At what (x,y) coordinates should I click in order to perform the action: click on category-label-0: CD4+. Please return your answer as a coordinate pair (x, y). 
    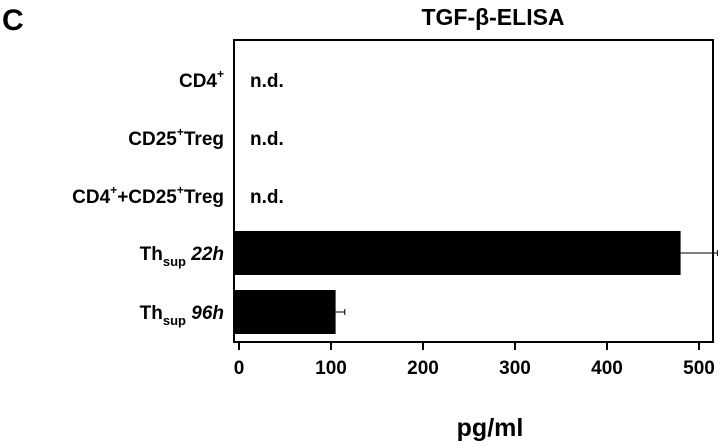
    Looking at the image, I should click on (201, 79).